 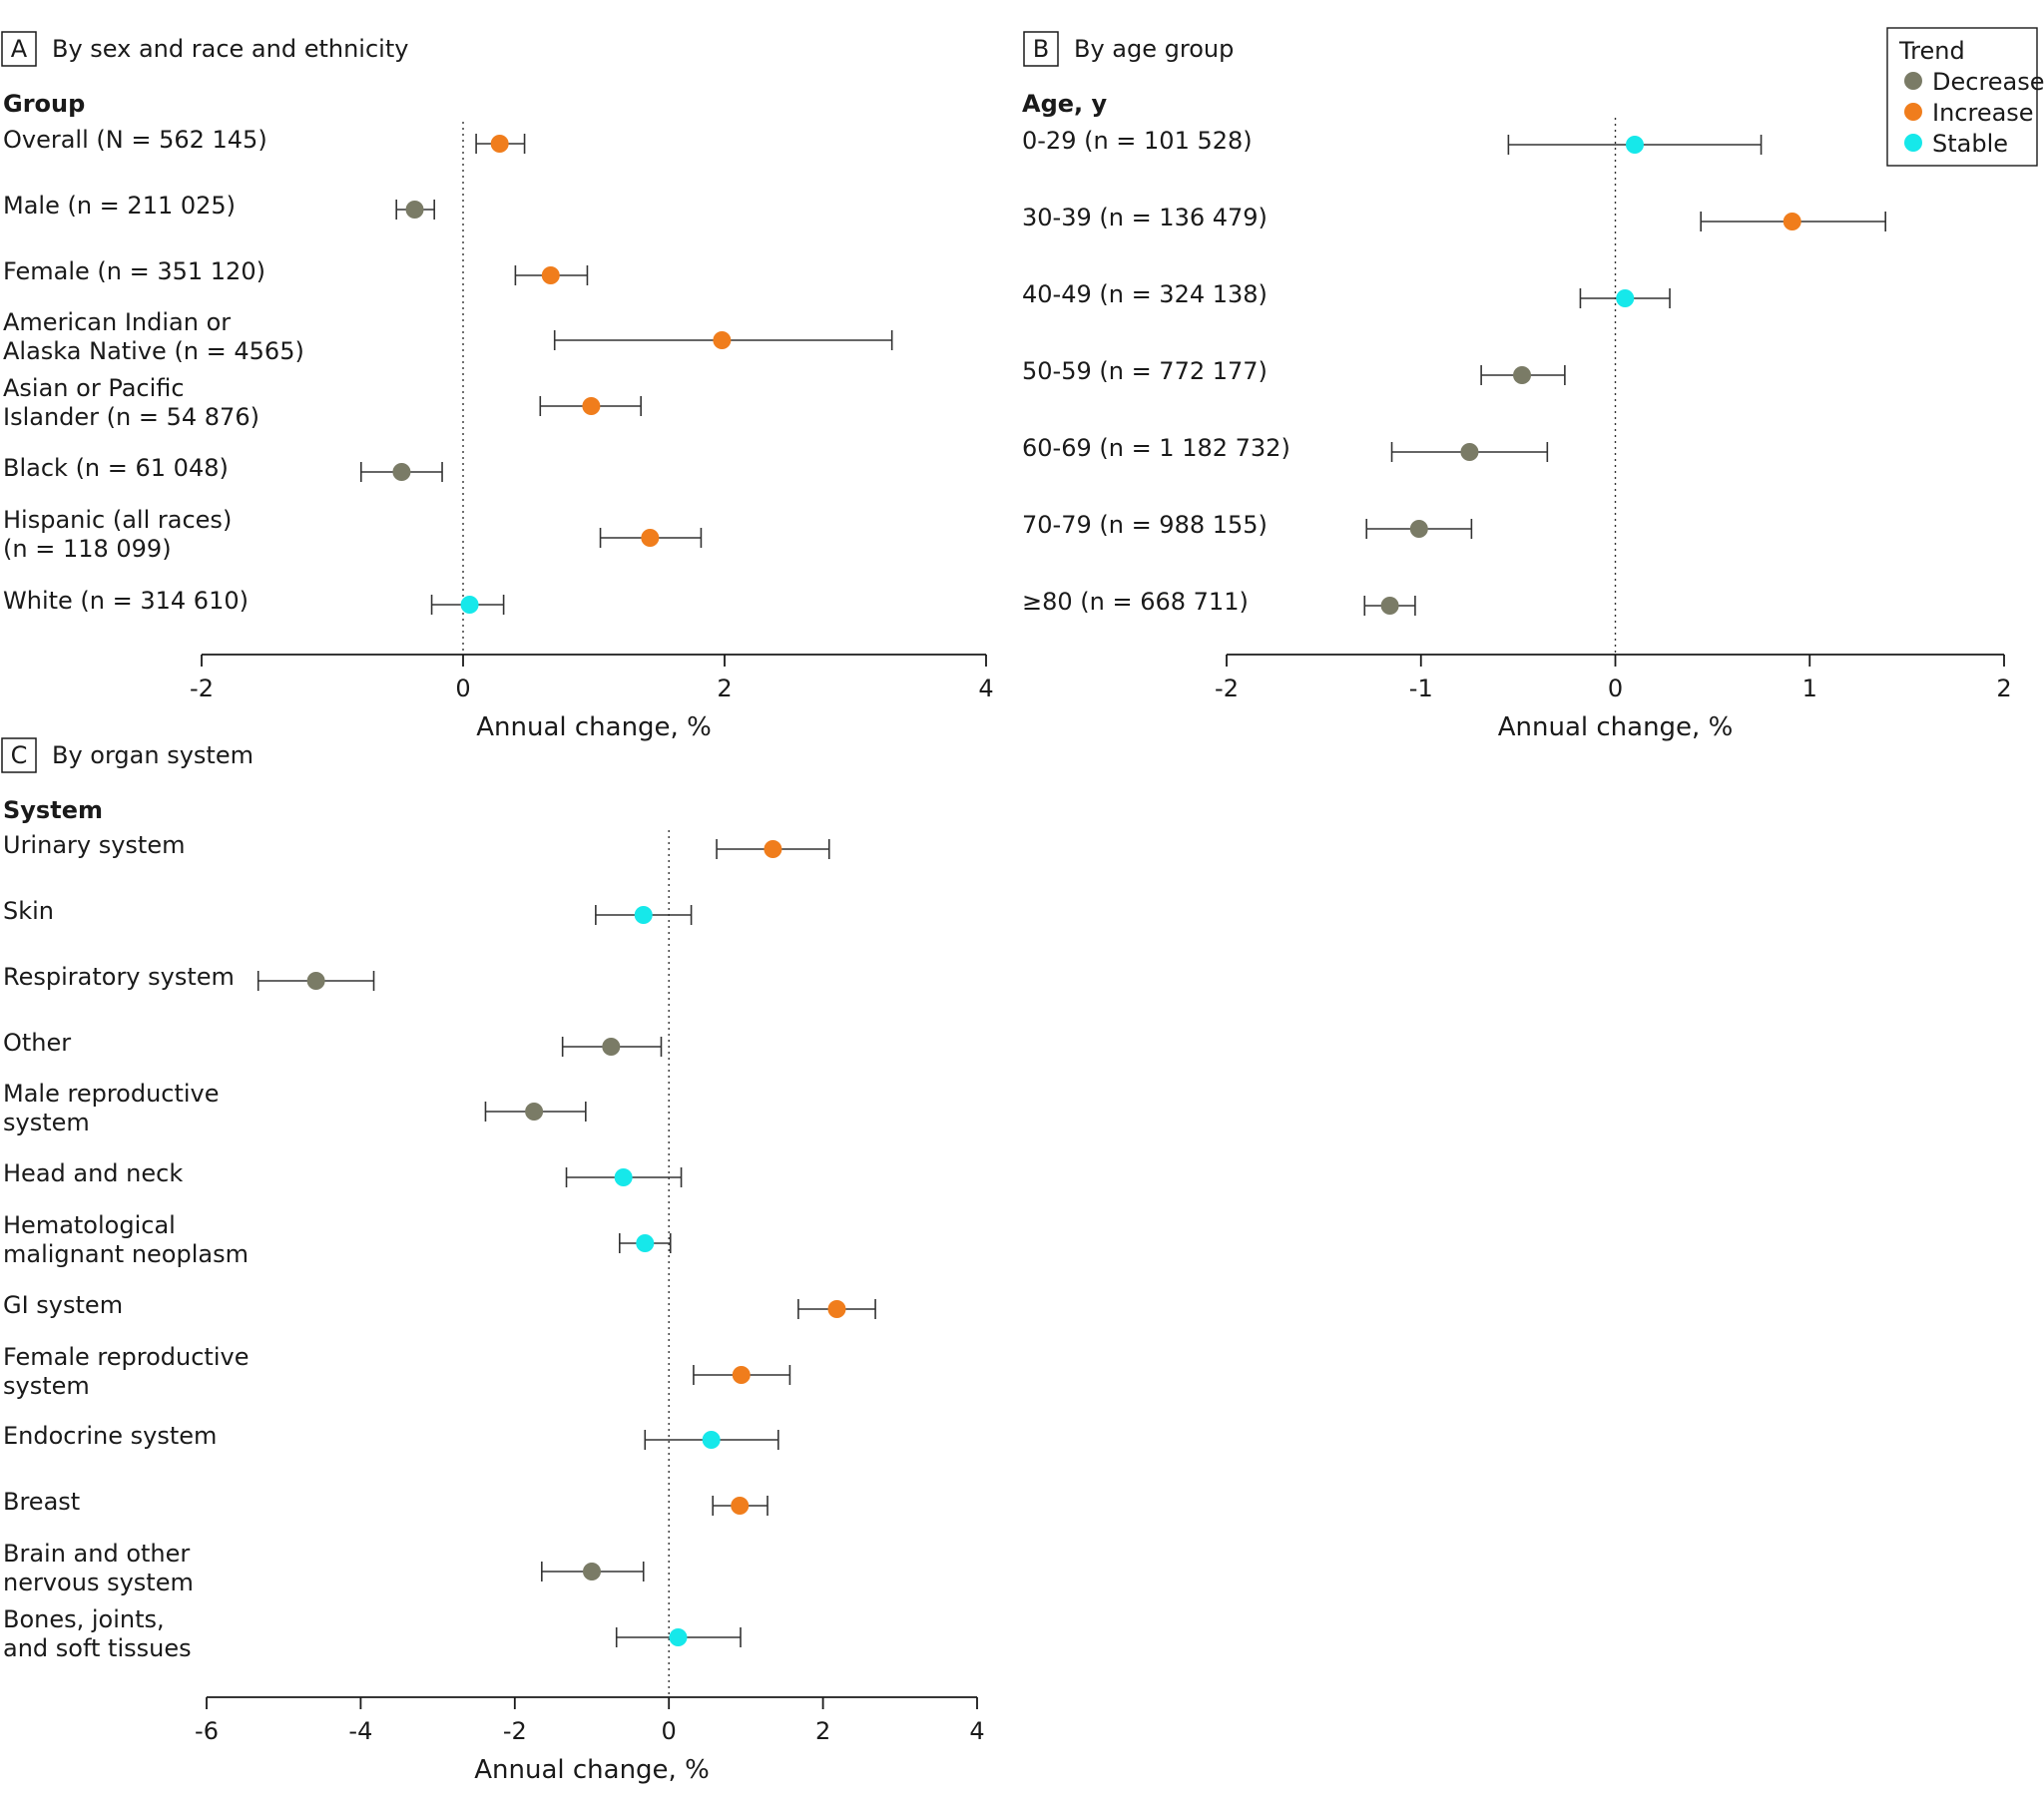 I want to click on panel-letter: B, so click(x=1041, y=49).